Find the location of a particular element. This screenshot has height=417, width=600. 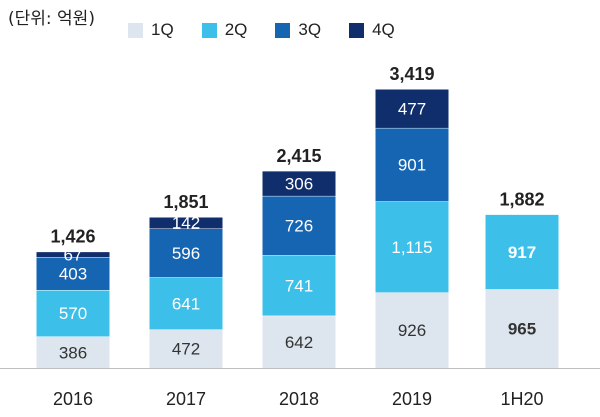

data-label-2018-4q: 306 is located at coordinates (299, 183).